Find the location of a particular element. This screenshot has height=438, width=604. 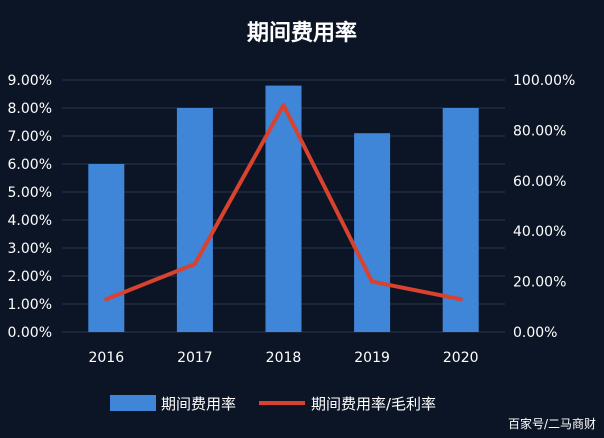

right-tick-label: 40.00% is located at coordinates (539, 232).